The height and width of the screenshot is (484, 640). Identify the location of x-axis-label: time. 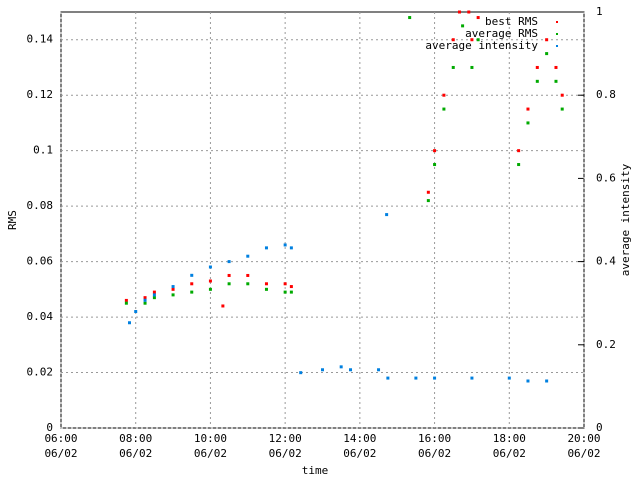
(315, 470).